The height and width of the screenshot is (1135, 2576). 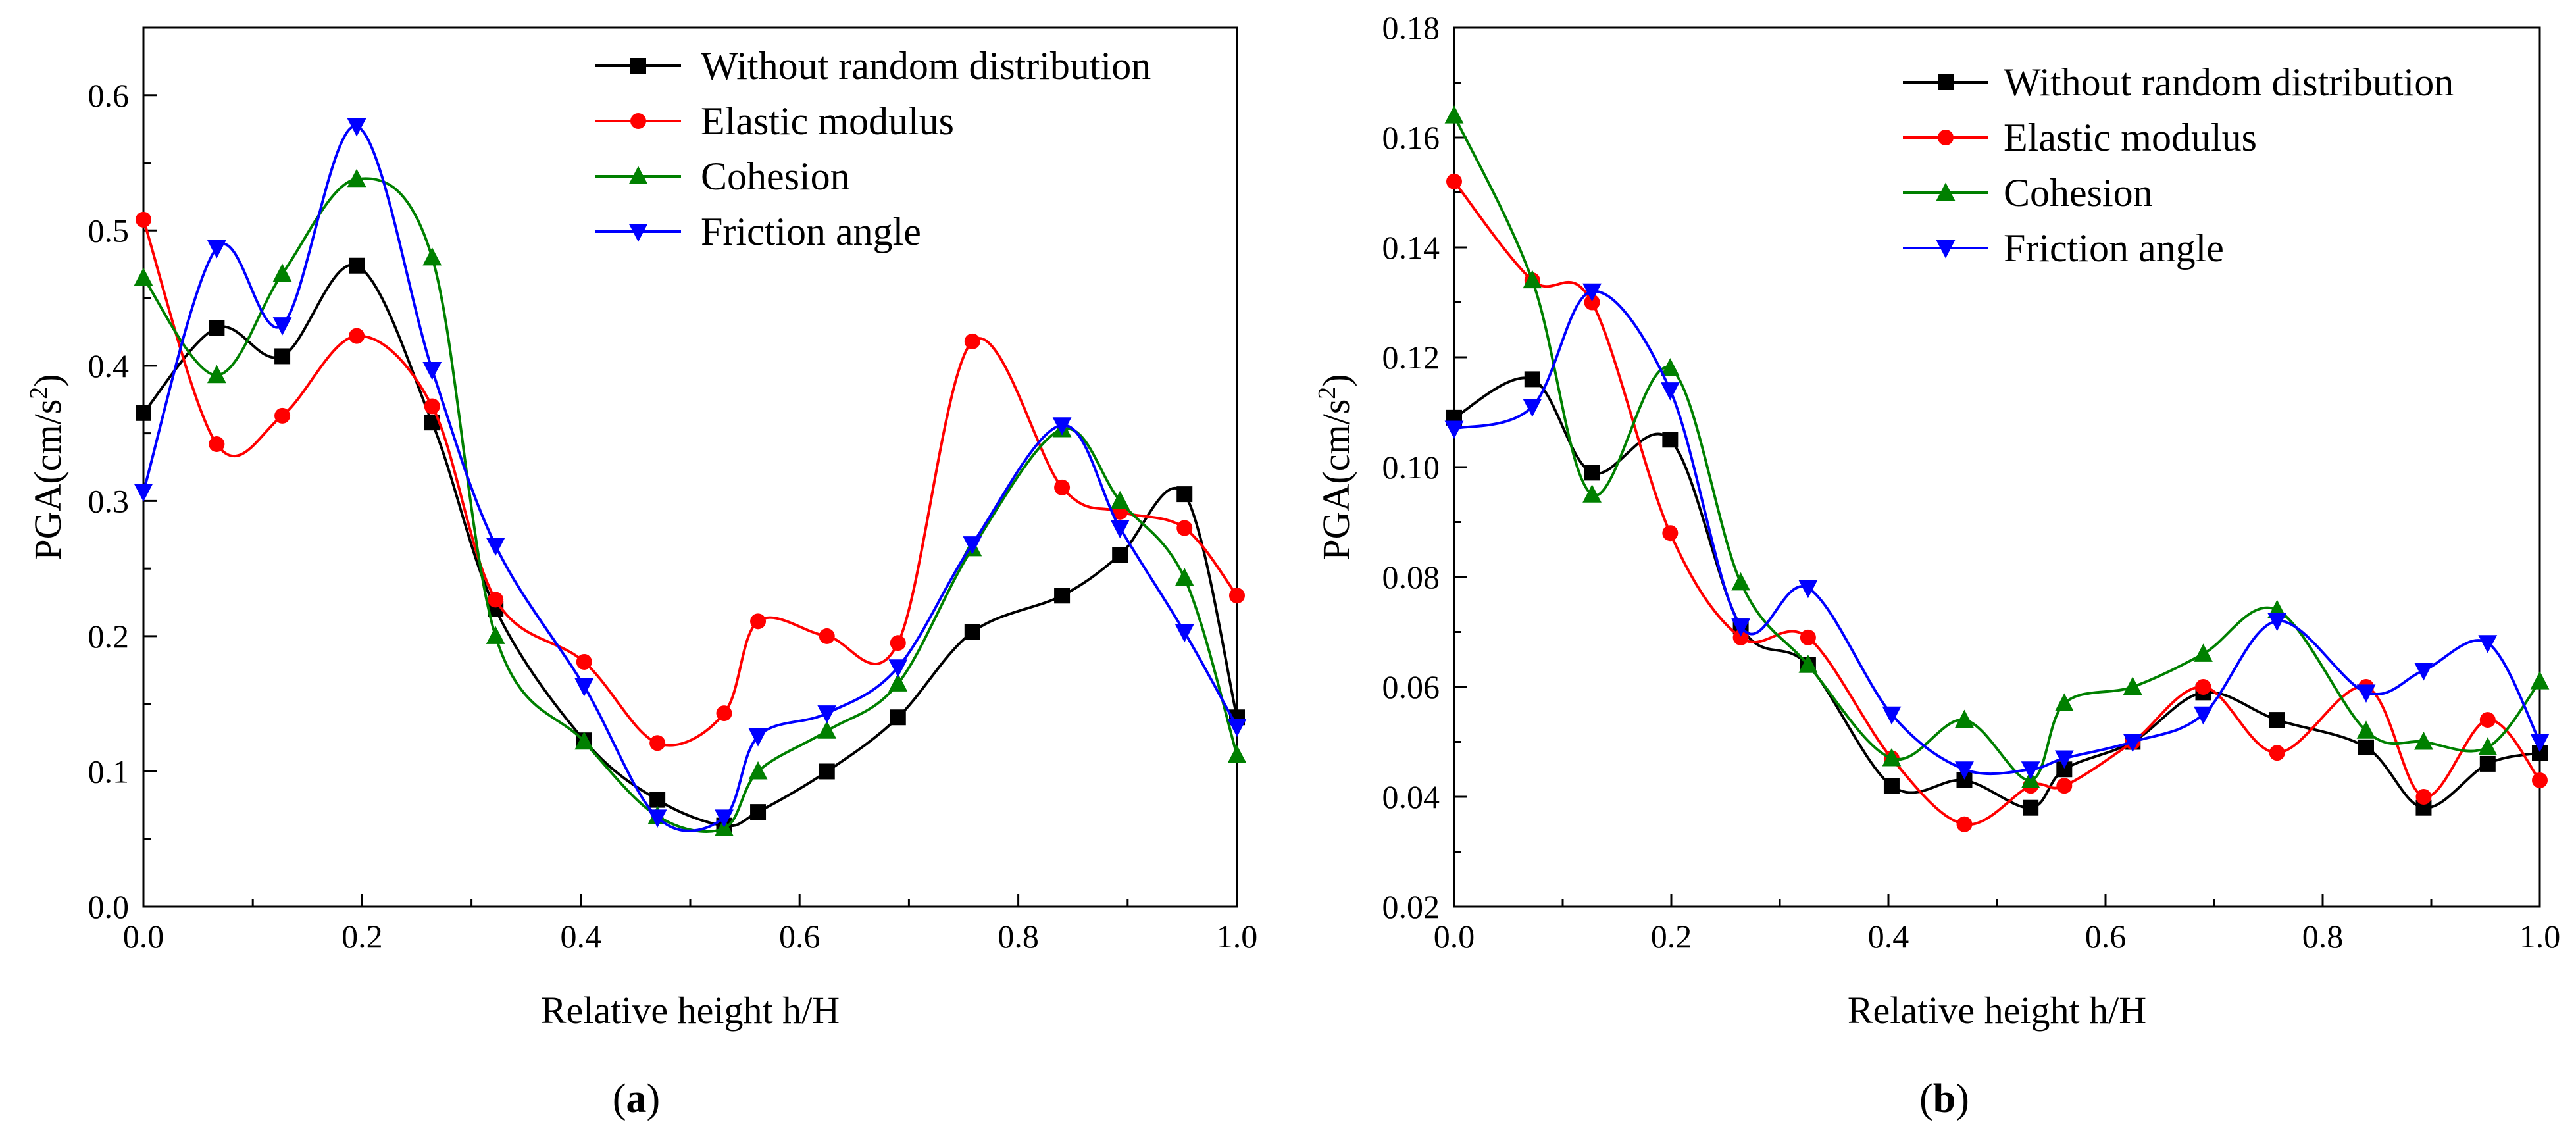 I want to click on panel-label-a-open: (, so click(x=619, y=1098).